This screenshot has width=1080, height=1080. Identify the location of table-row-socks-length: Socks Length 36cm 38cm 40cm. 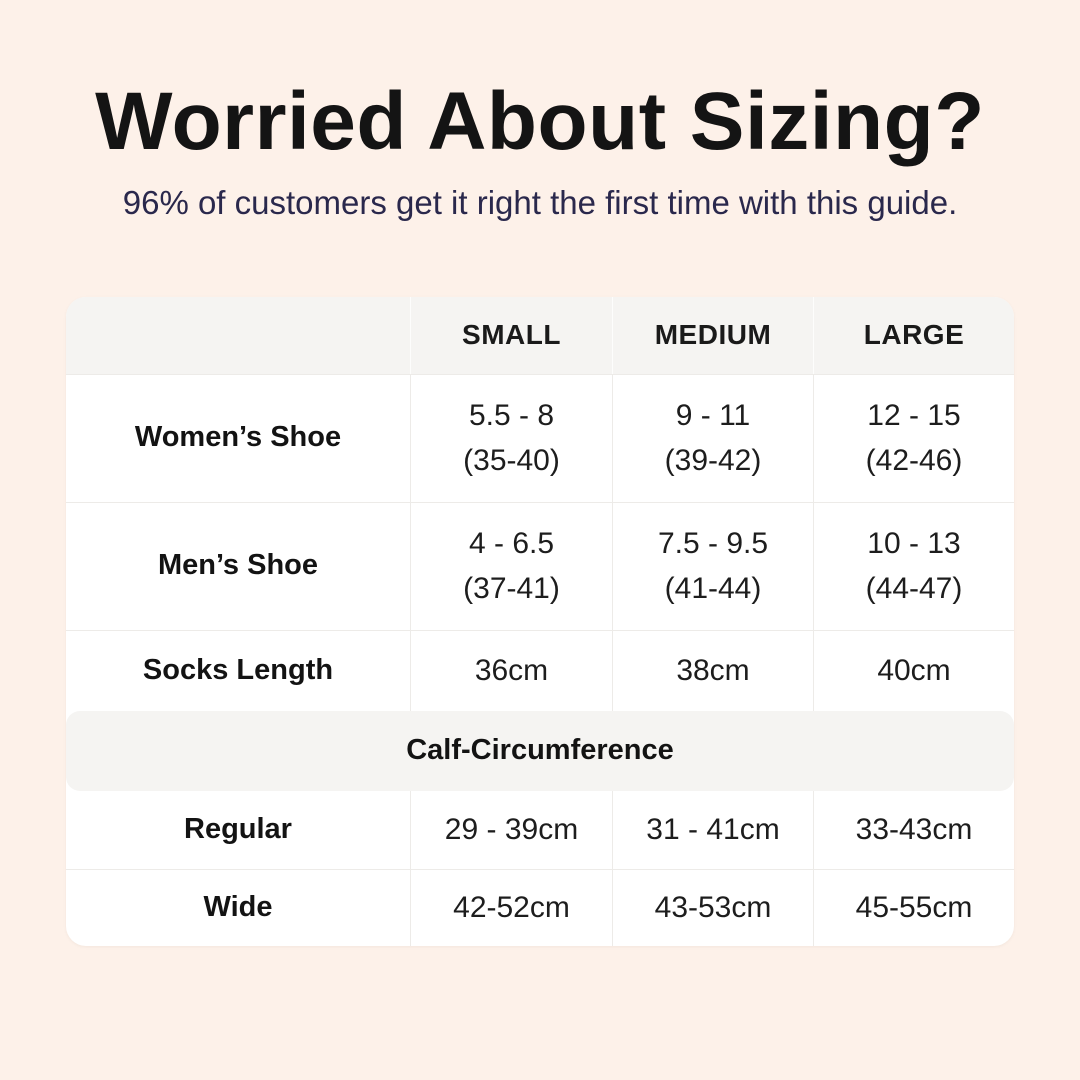
(540, 670).